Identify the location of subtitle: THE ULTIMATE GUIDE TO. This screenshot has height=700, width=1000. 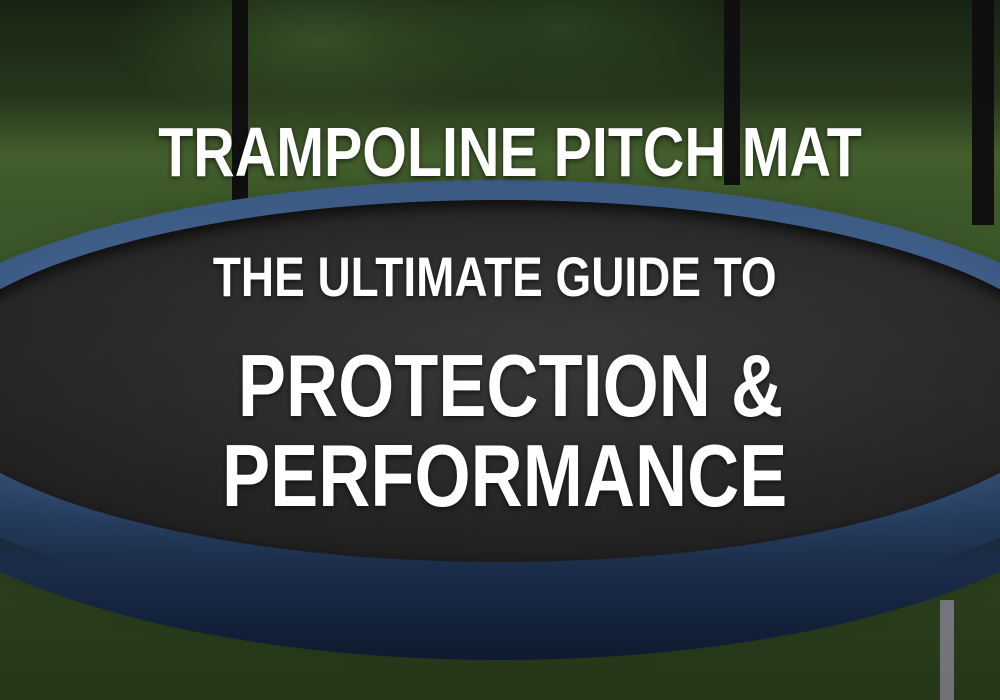
(495, 276).